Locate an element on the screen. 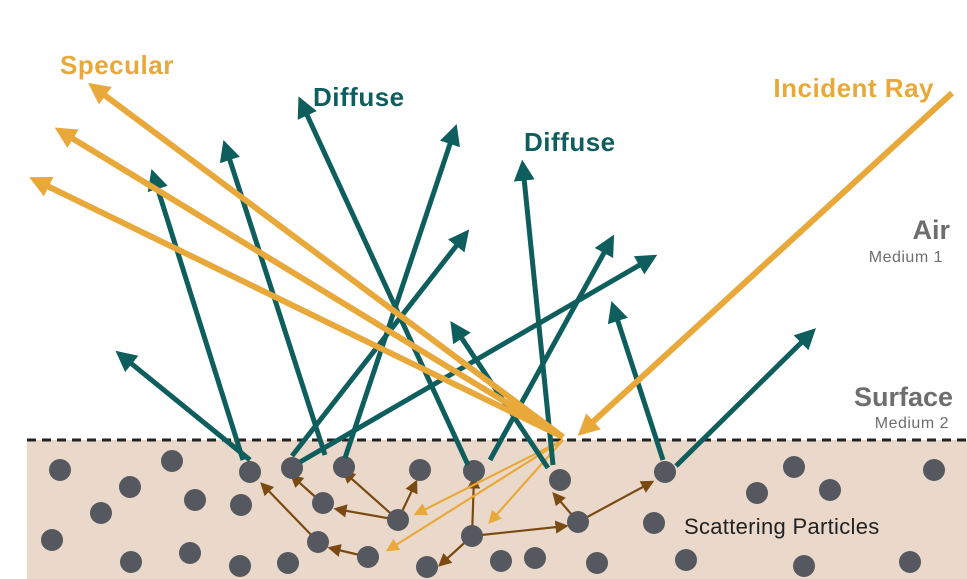 The height and width of the screenshot is (579, 967). diffuse-label-left: Diffuse is located at coordinates (359, 97).